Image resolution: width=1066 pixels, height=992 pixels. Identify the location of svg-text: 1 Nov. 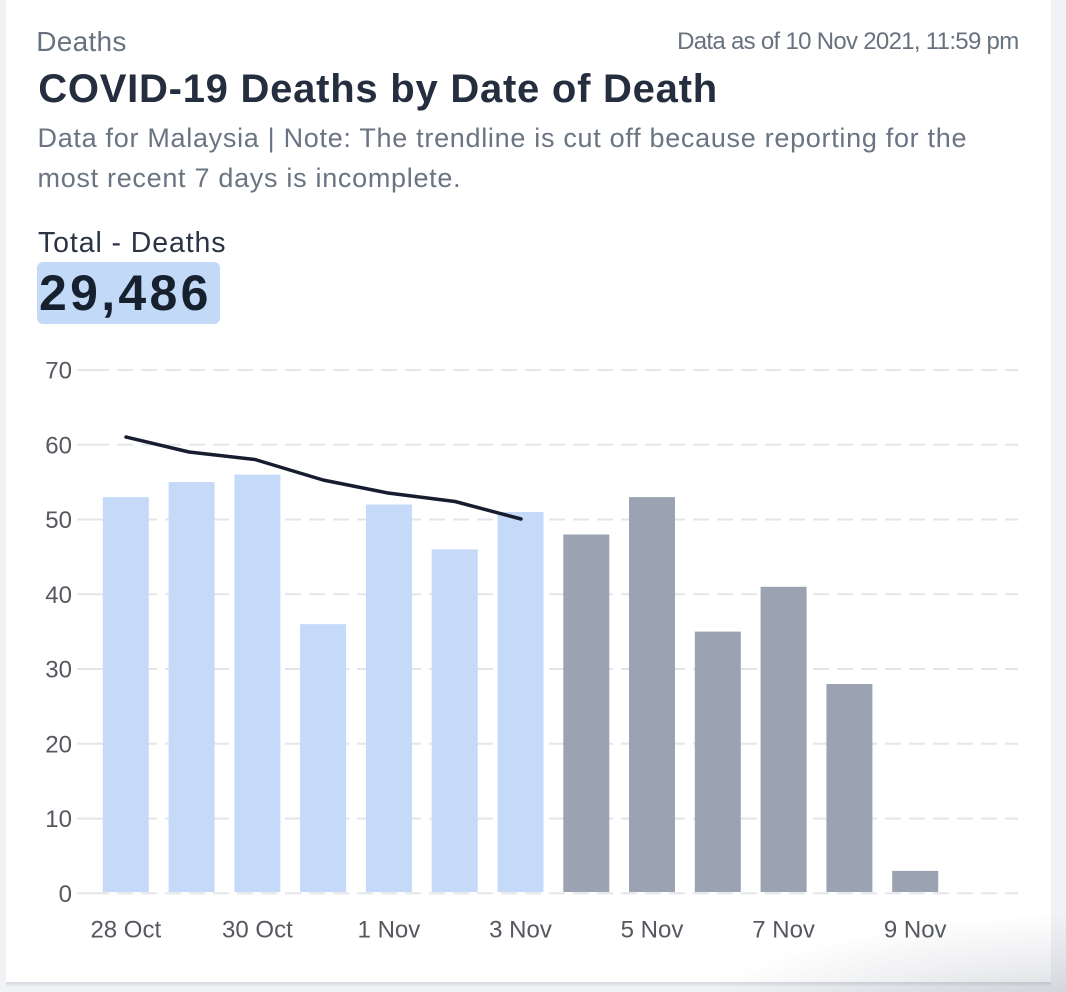
(389, 929).